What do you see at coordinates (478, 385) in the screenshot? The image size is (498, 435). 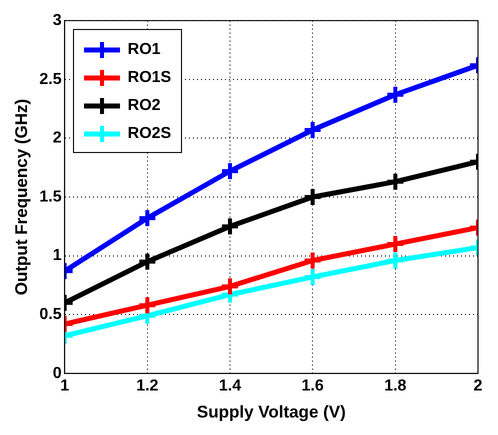 I see `x-tick-label: 2` at bounding box center [478, 385].